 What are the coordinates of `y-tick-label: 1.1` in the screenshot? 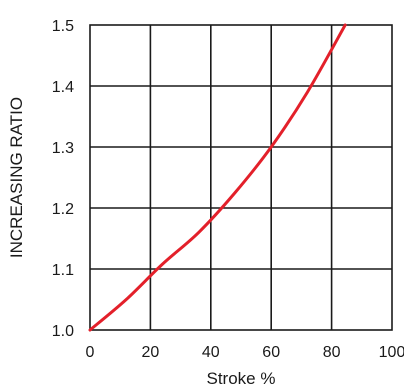 It's located at (63, 270).